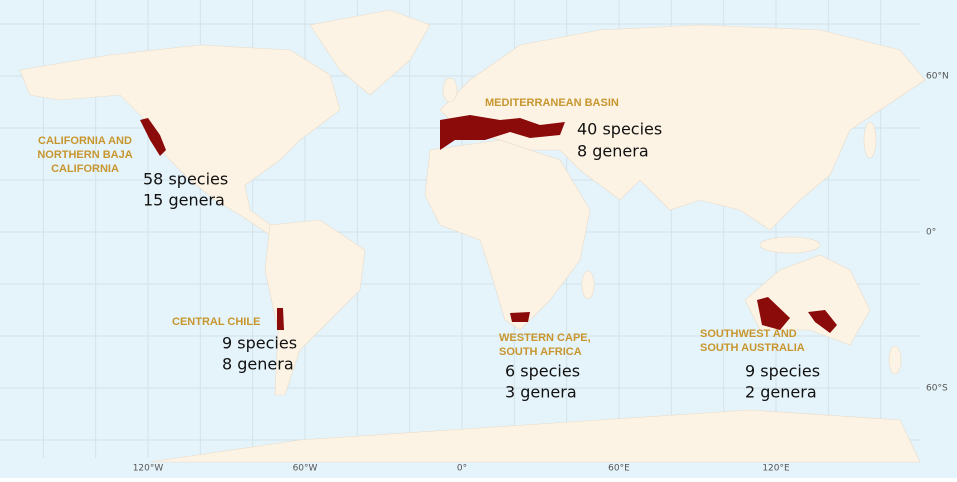 Image resolution: width=957 pixels, height=482 pixels. I want to click on region-name: WESTERN CAPE,, so click(545, 338).